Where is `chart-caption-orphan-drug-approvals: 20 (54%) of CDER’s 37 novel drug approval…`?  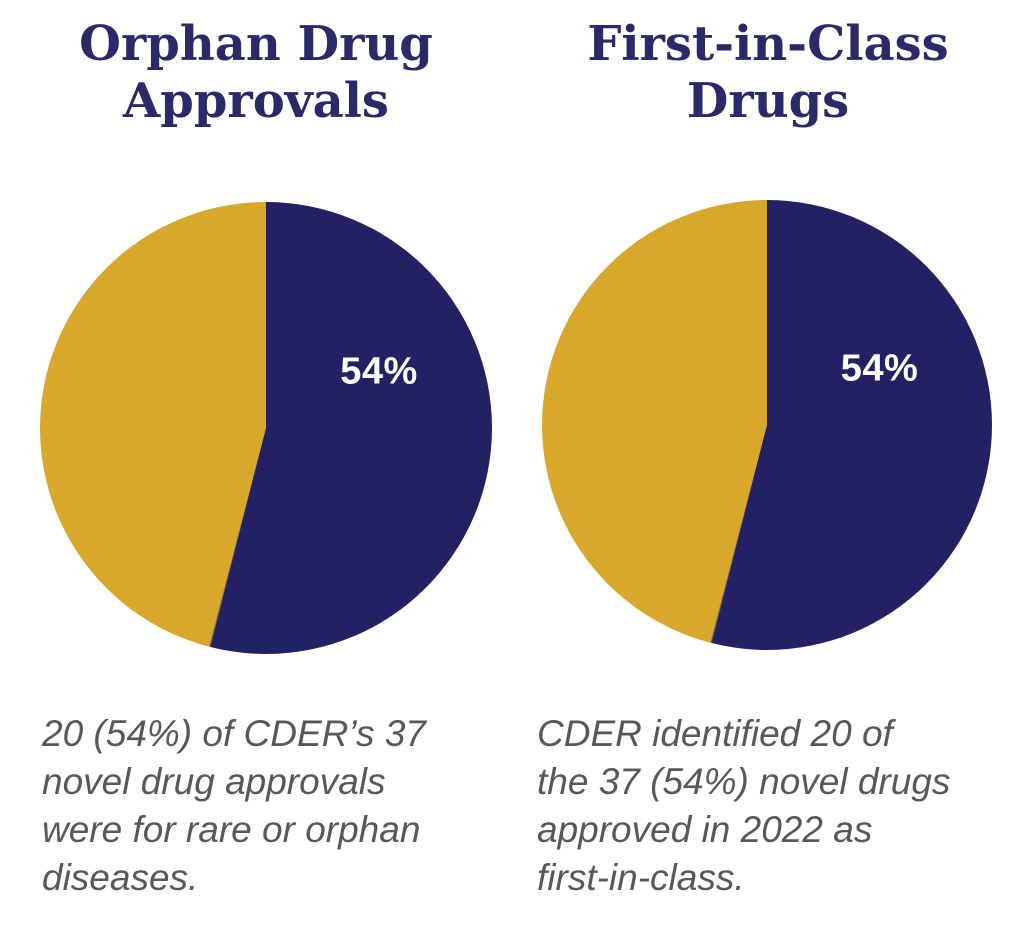
chart-caption-orphan-drug-approvals: 20 (54%) of CDER’s 37 novel drug approval… is located at coordinates (234, 805).